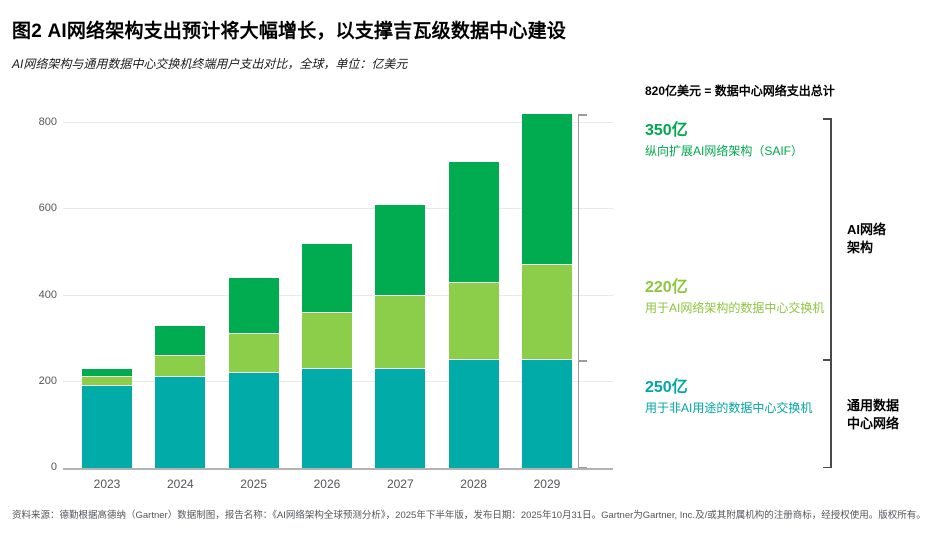 The width and height of the screenshot is (941, 546). I want to click on bracket-label-ai-network: AI网络 架构, so click(867, 238).